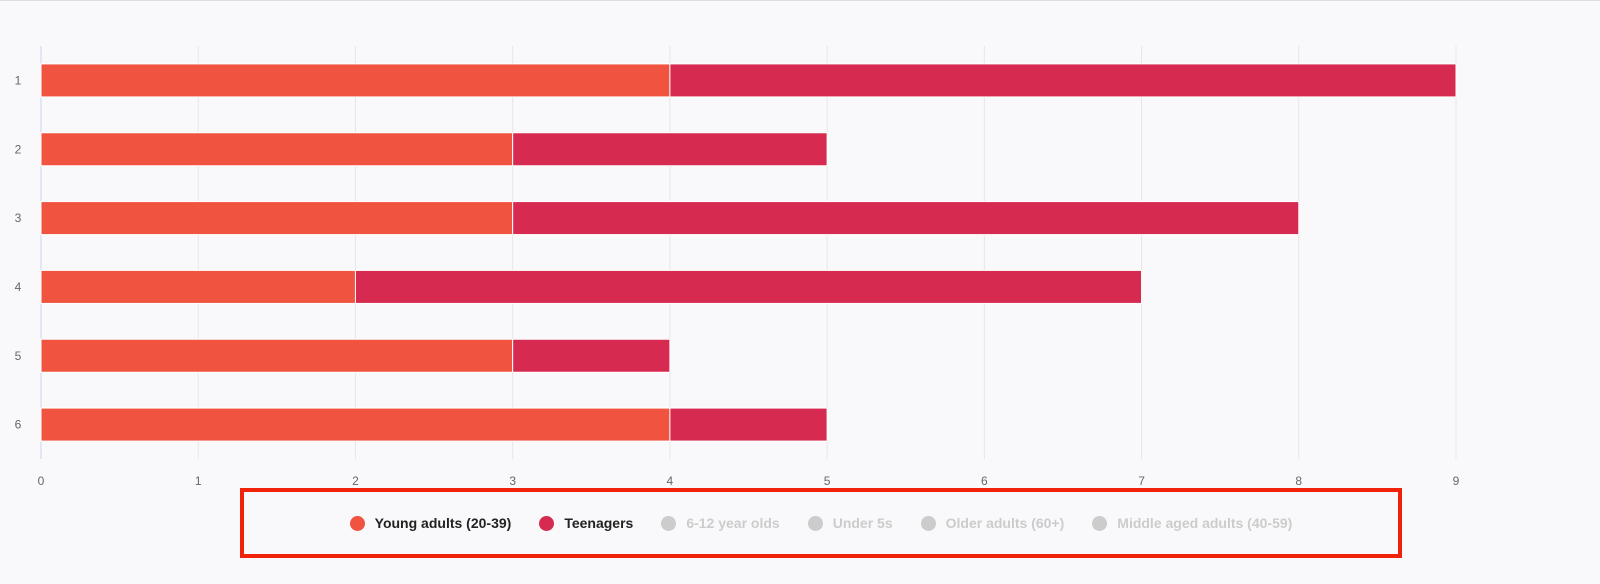 The image size is (1600, 584). Describe the element at coordinates (670, 481) in the screenshot. I see `x-tick-label: 4` at that location.